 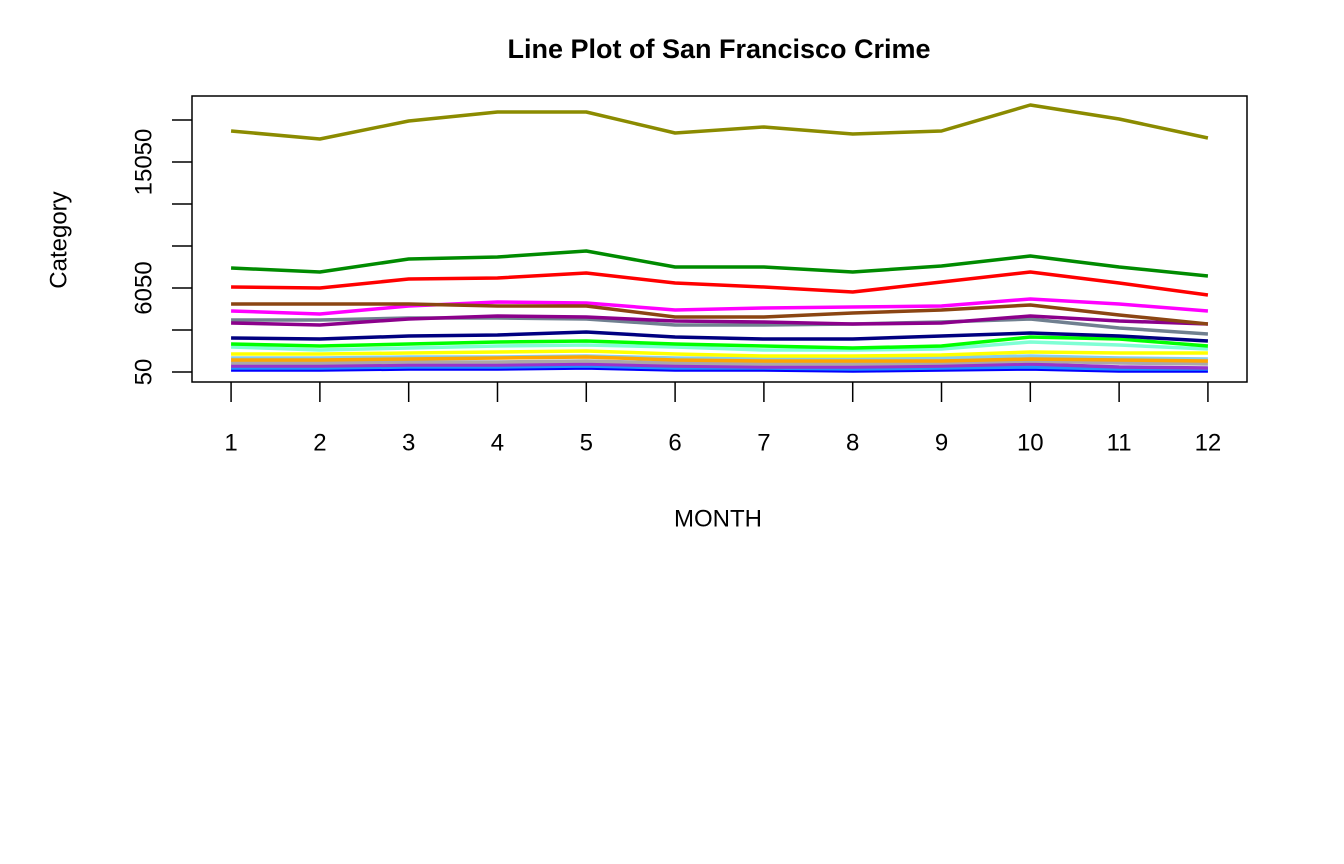 What do you see at coordinates (763, 442) in the screenshot?
I see `x-tick-label: 7` at bounding box center [763, 442].